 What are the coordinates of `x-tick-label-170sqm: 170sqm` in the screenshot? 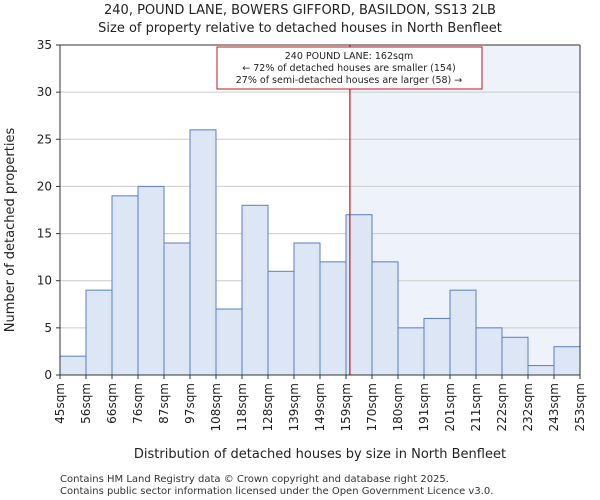 It's located at (372, 407).